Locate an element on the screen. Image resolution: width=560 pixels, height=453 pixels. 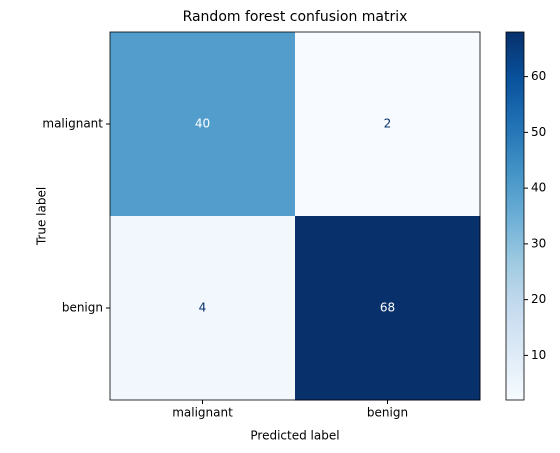
colorbar-frame is located at coordinates (515, 216).